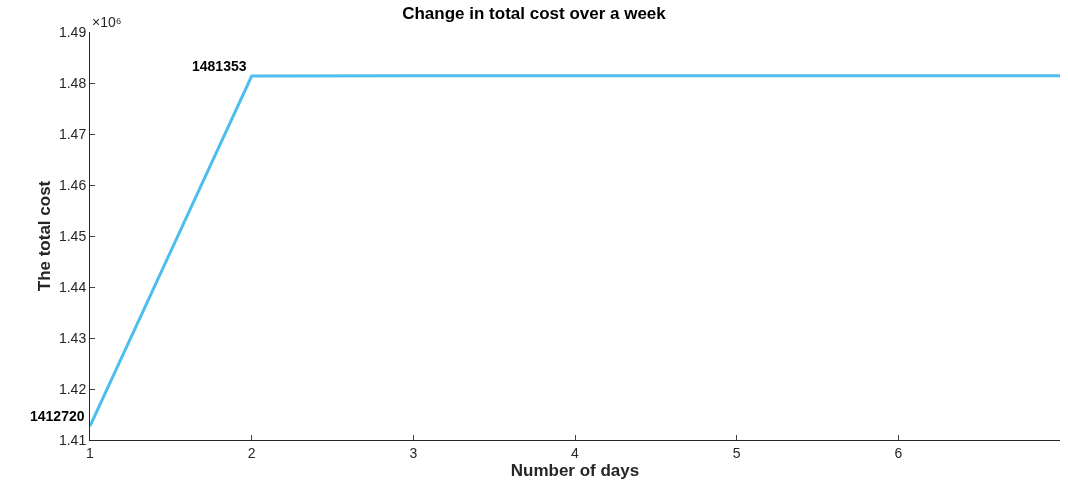  Describe the element at coordinates (251, 452) in the screenshot. I see `x-tick-label: 2` at that location.